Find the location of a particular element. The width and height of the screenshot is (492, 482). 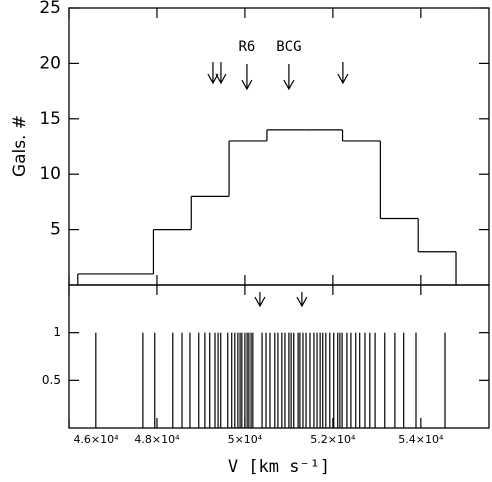

y-tick-label: 10 is located at coordinates (50, 174).